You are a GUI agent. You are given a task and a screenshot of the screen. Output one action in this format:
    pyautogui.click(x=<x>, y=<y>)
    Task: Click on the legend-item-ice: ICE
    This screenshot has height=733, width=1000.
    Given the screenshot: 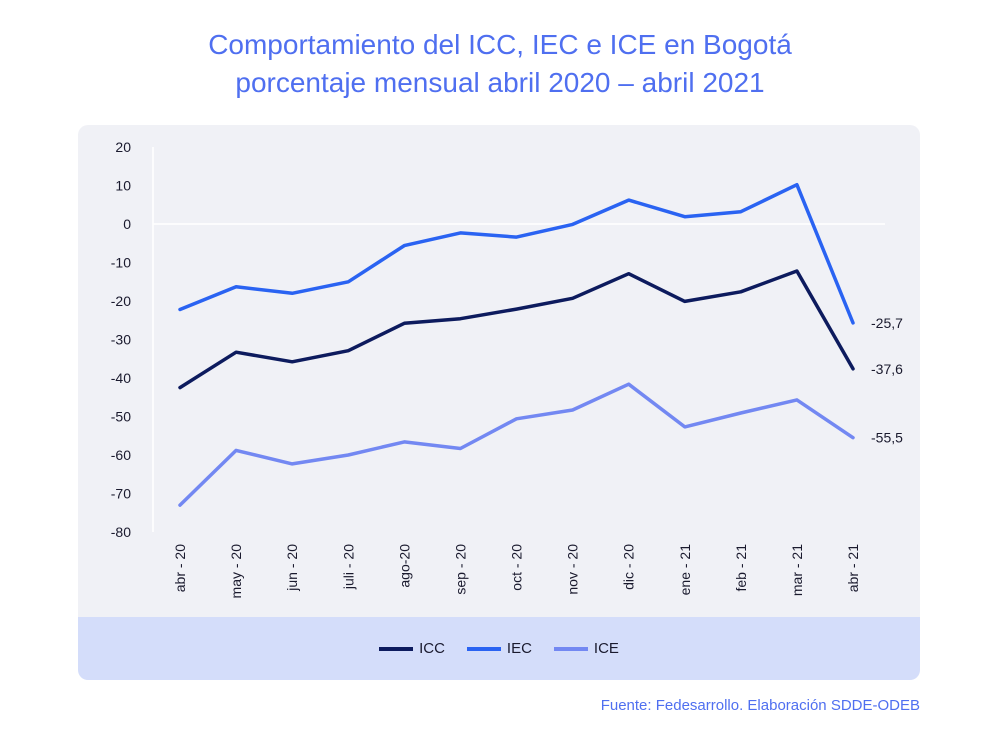 What is the action you would take?
    pyautogui.click(x=586, y=648)
    